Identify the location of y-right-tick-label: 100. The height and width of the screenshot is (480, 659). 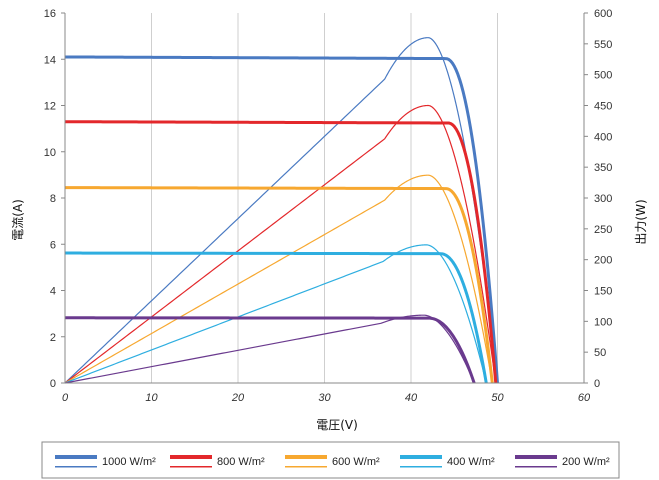
(603, 322).